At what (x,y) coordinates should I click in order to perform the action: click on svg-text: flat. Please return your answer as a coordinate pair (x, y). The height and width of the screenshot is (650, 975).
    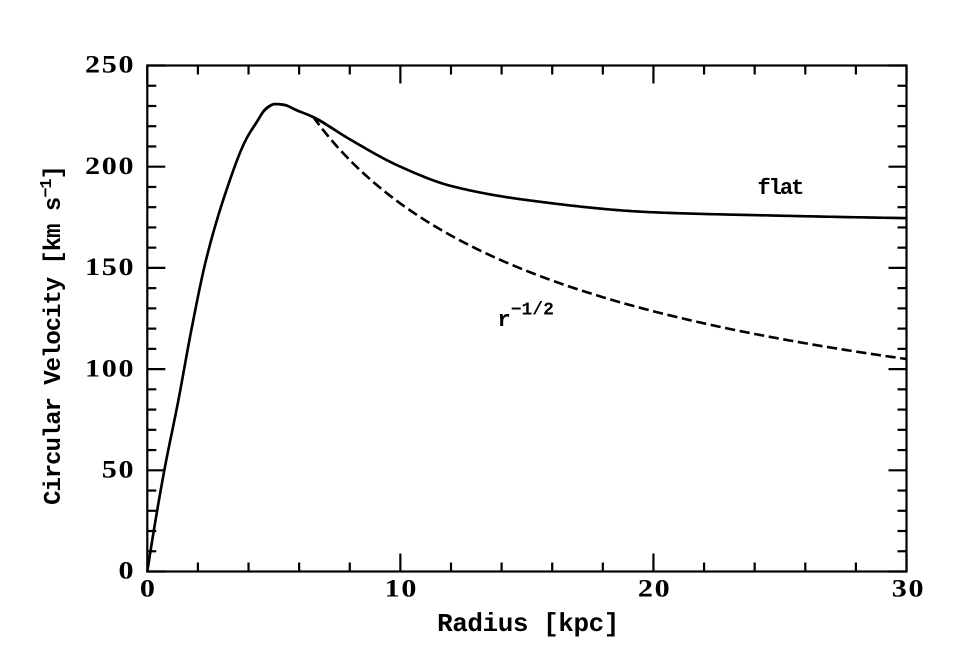
    Looking at the image, I should click on (781, 188).